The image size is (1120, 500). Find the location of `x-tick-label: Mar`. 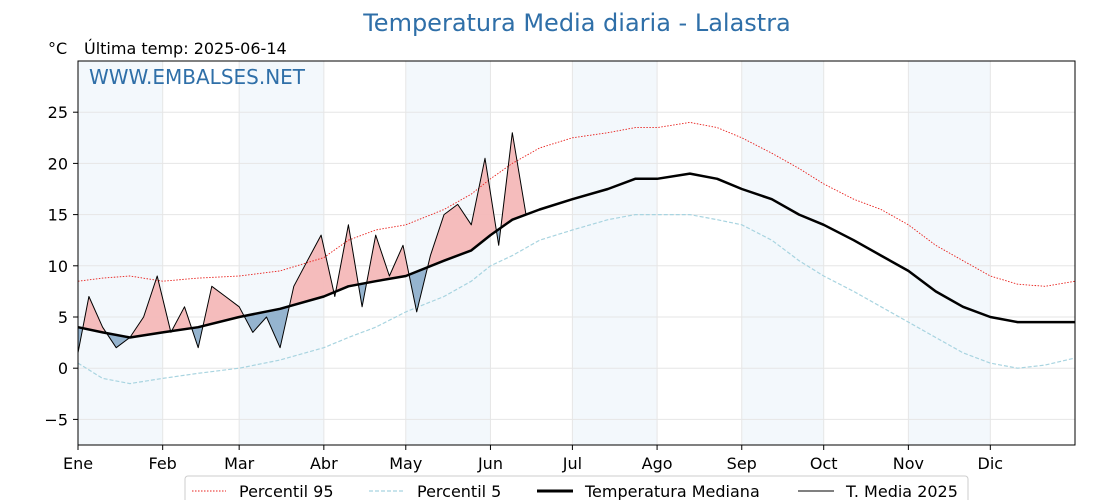

x-tick-label: Mar is located at coordinates (239, 463).